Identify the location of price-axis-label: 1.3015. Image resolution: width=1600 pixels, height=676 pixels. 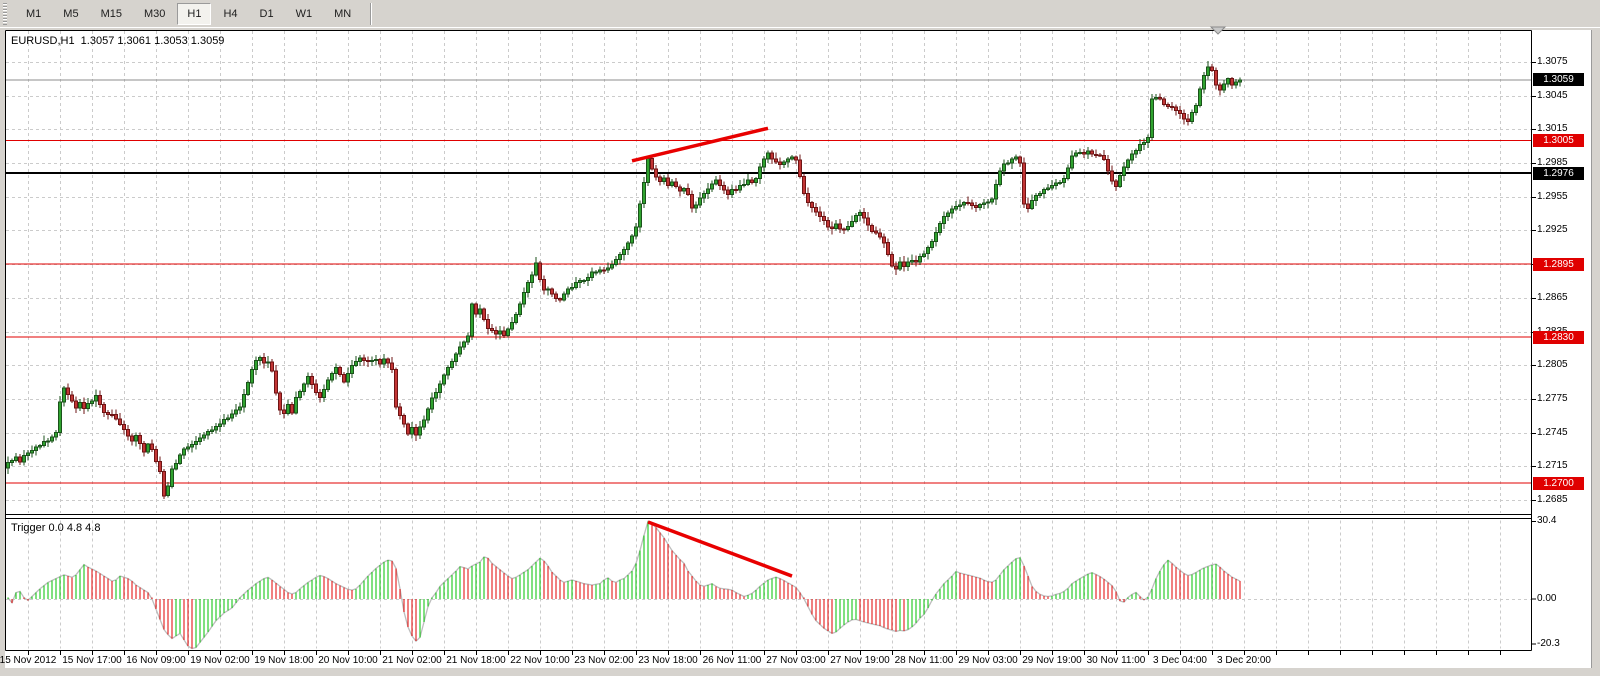
(1552, 129).